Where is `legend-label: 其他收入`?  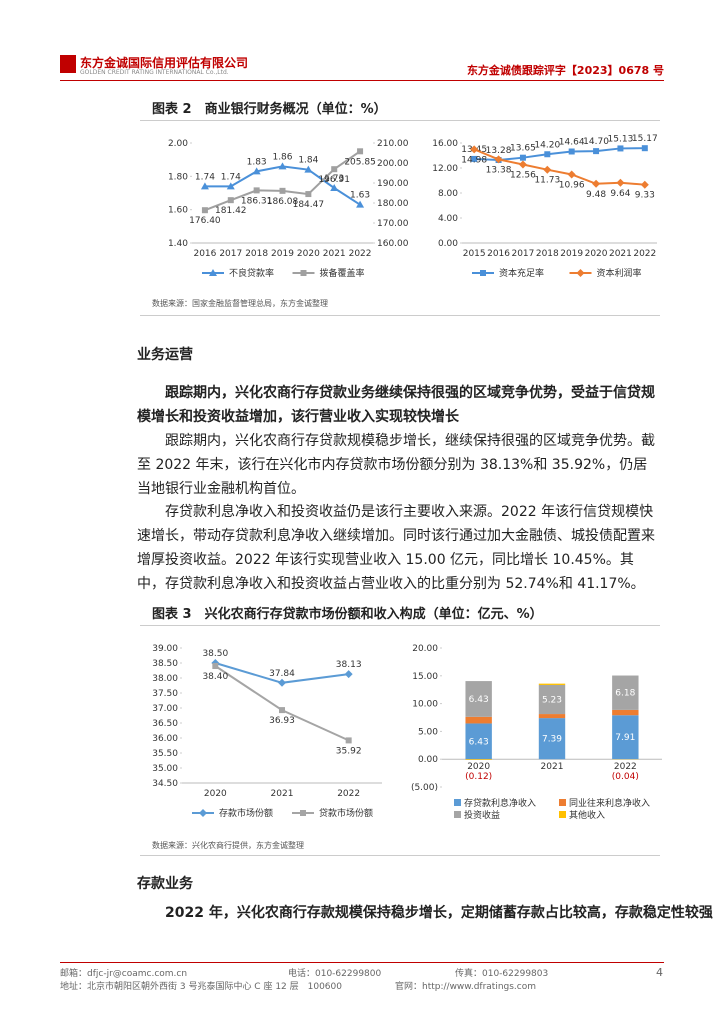
legend-label: 其他收入 is located at coordinates (587, 815).